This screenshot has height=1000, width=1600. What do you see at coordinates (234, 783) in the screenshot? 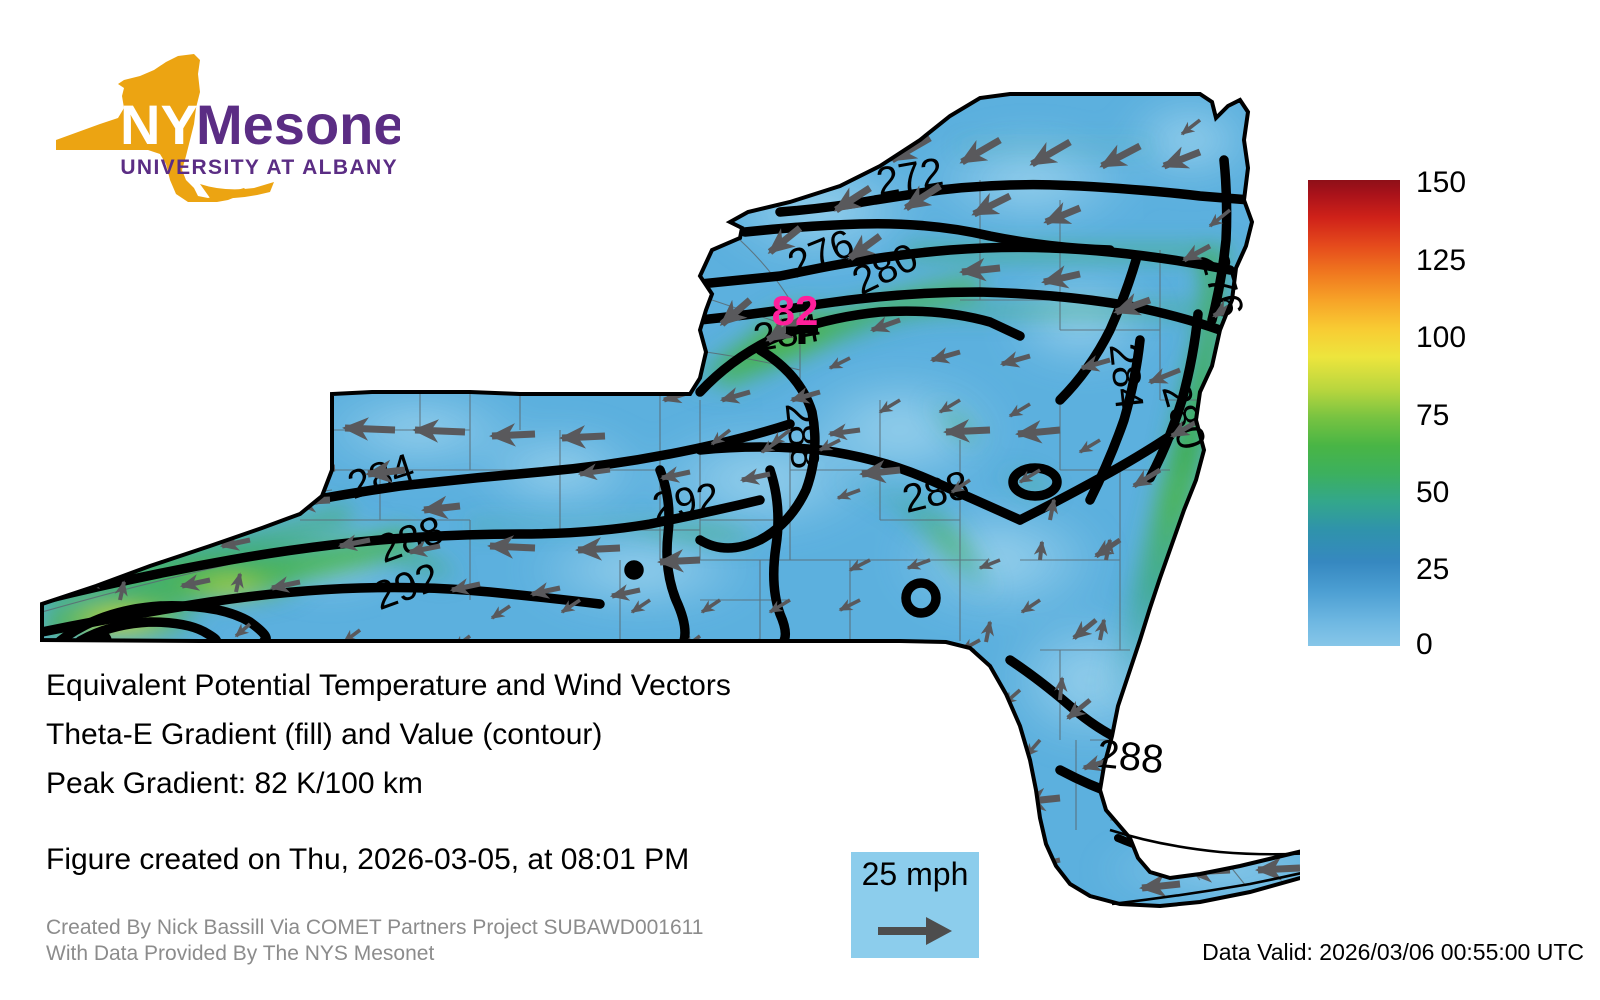
I see `caption-peak-gradient: Peak Gradient: 82 K/100 km` at bounding box center [234, 783].